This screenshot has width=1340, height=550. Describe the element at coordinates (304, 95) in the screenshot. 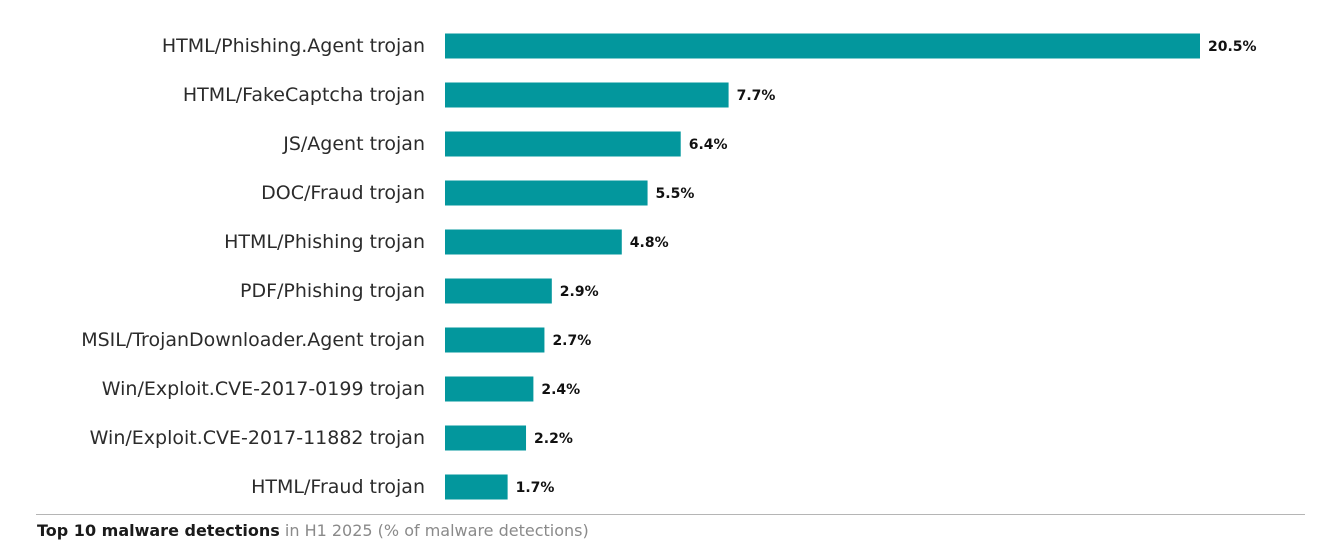

I see `category-label-html-fakecaptcha-trojan: HTML/FakeCaptcha trojan` at that location.